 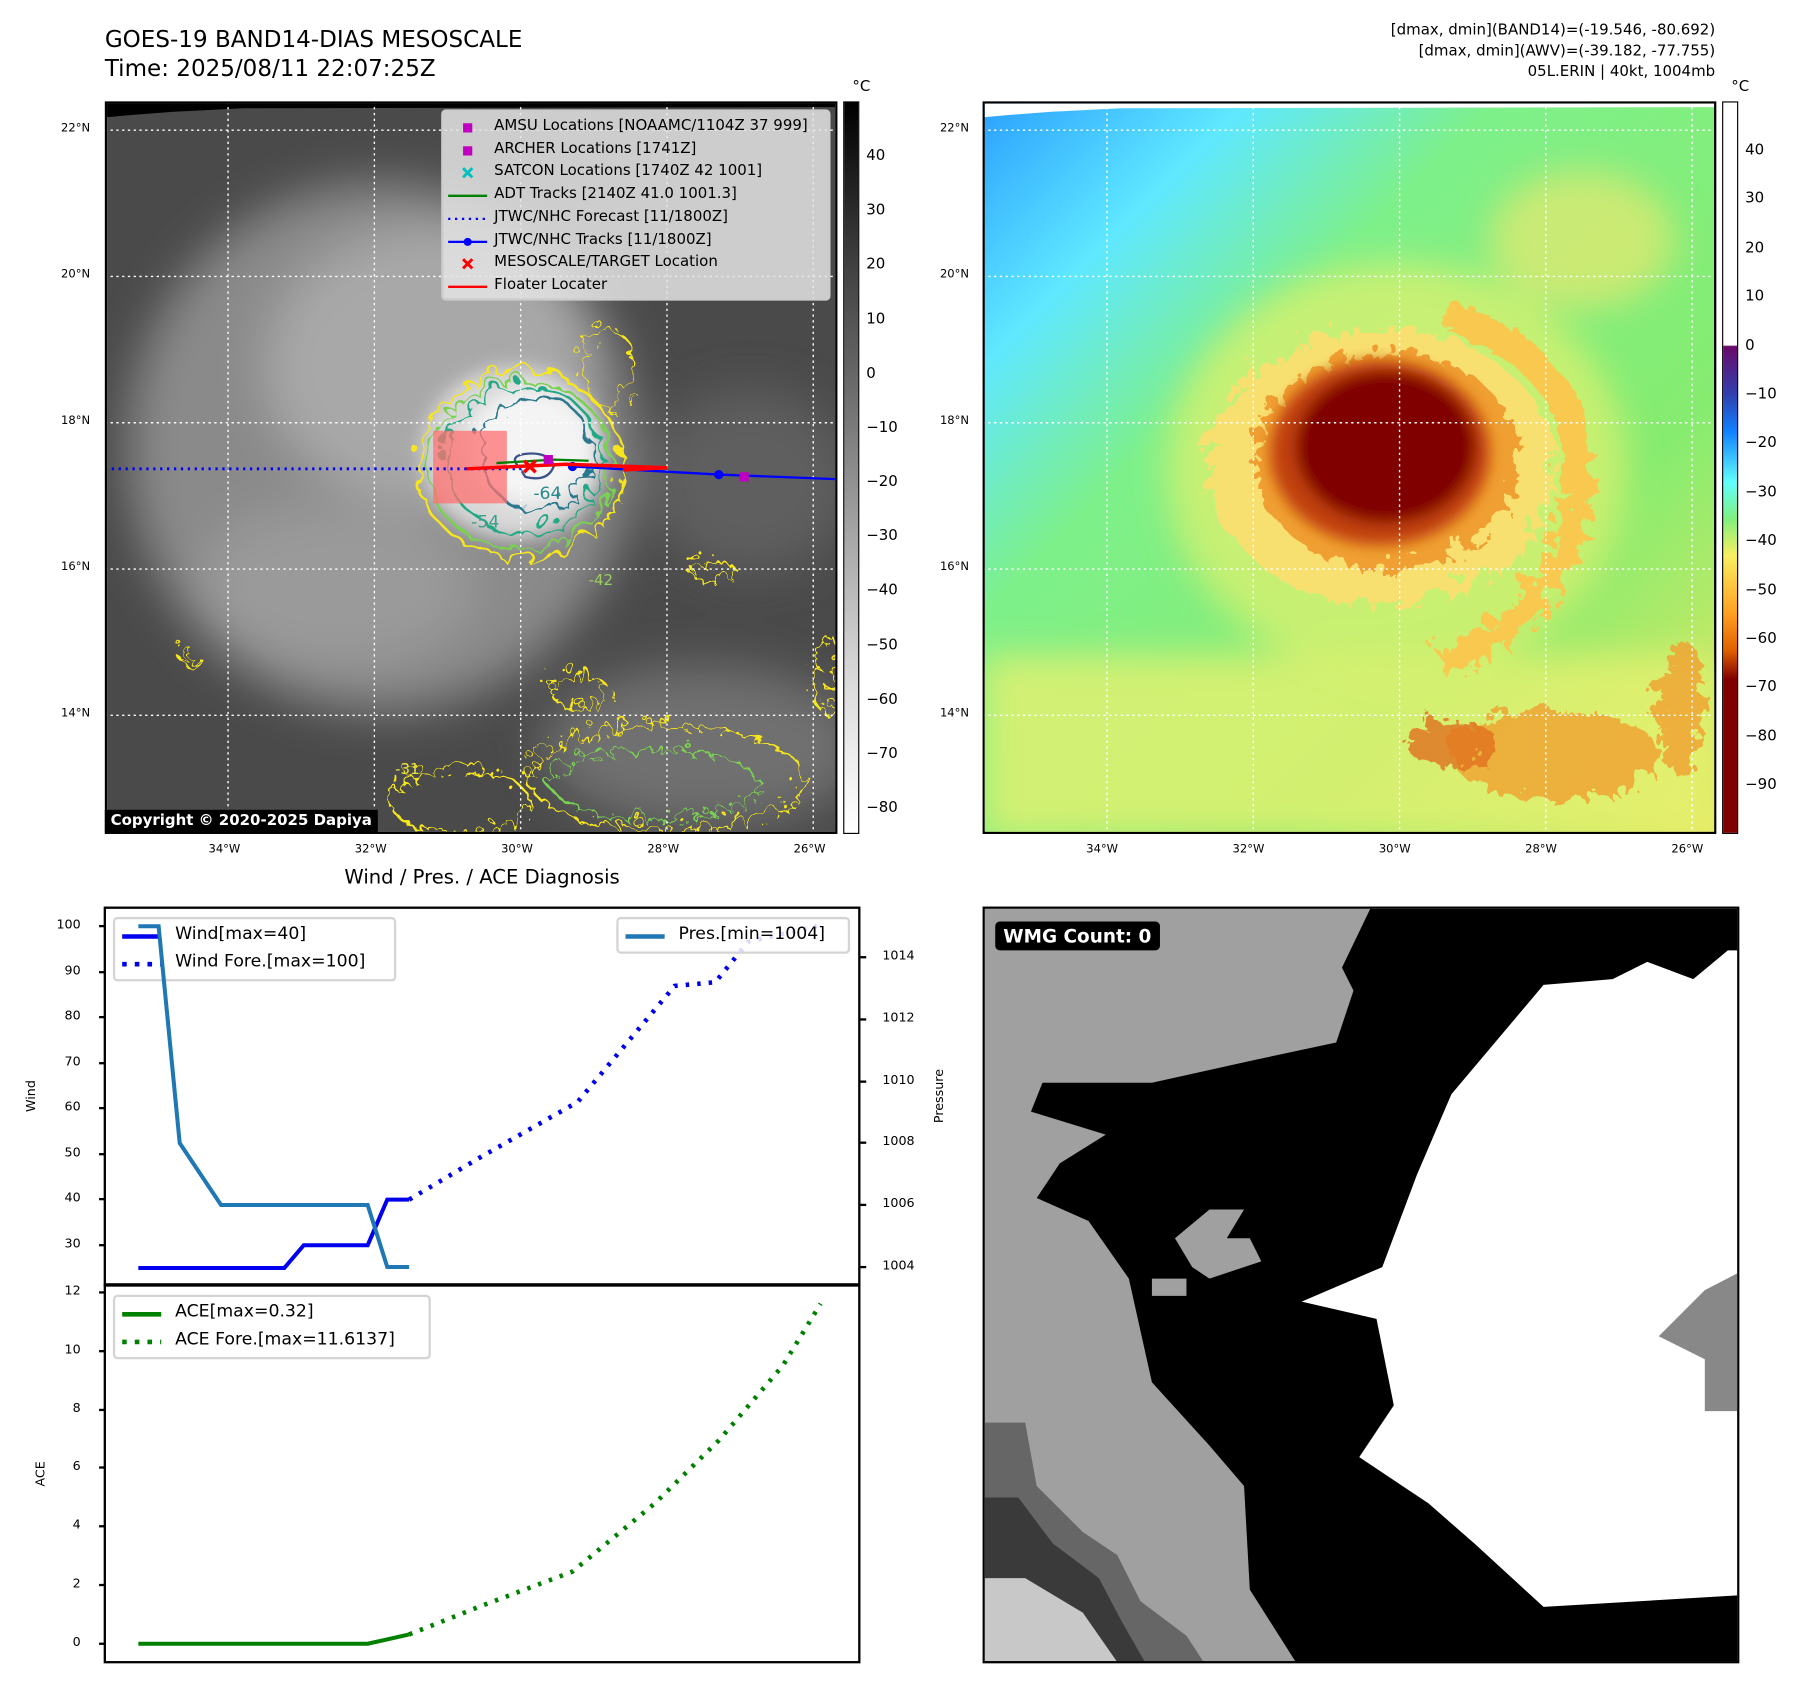 What do you see at coordinates (72, 1198) in the screenshot?
I see `tick-label: 40` at bounding box center [72, 1198].